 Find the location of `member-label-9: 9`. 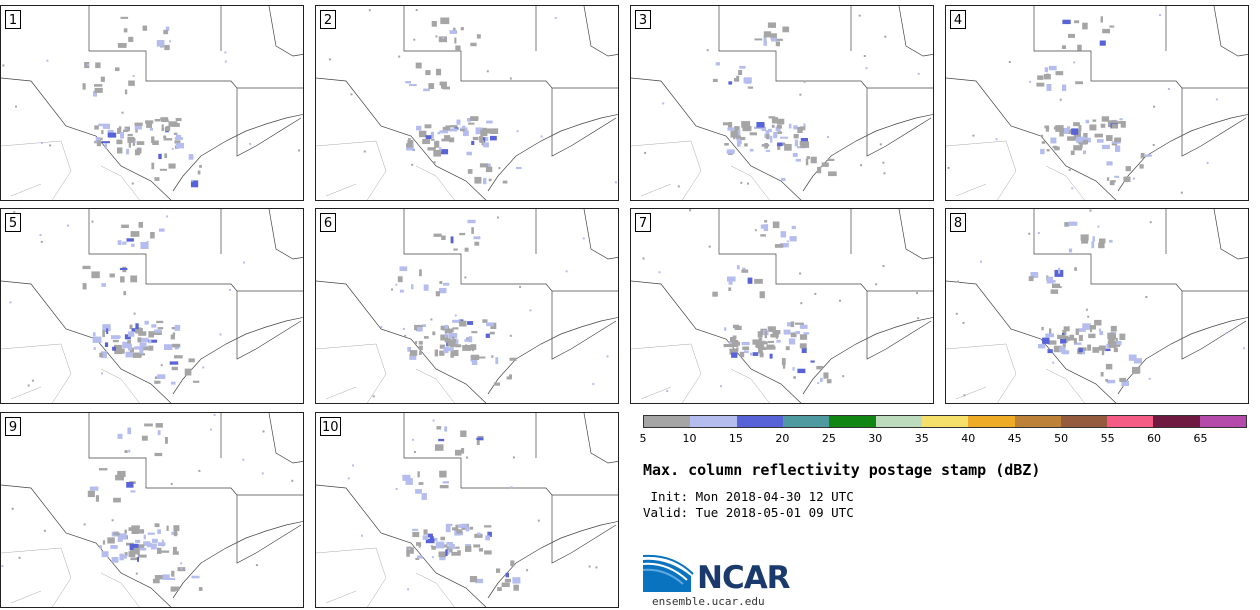

member-label-9: 9 is located at coordinates (13, 426).